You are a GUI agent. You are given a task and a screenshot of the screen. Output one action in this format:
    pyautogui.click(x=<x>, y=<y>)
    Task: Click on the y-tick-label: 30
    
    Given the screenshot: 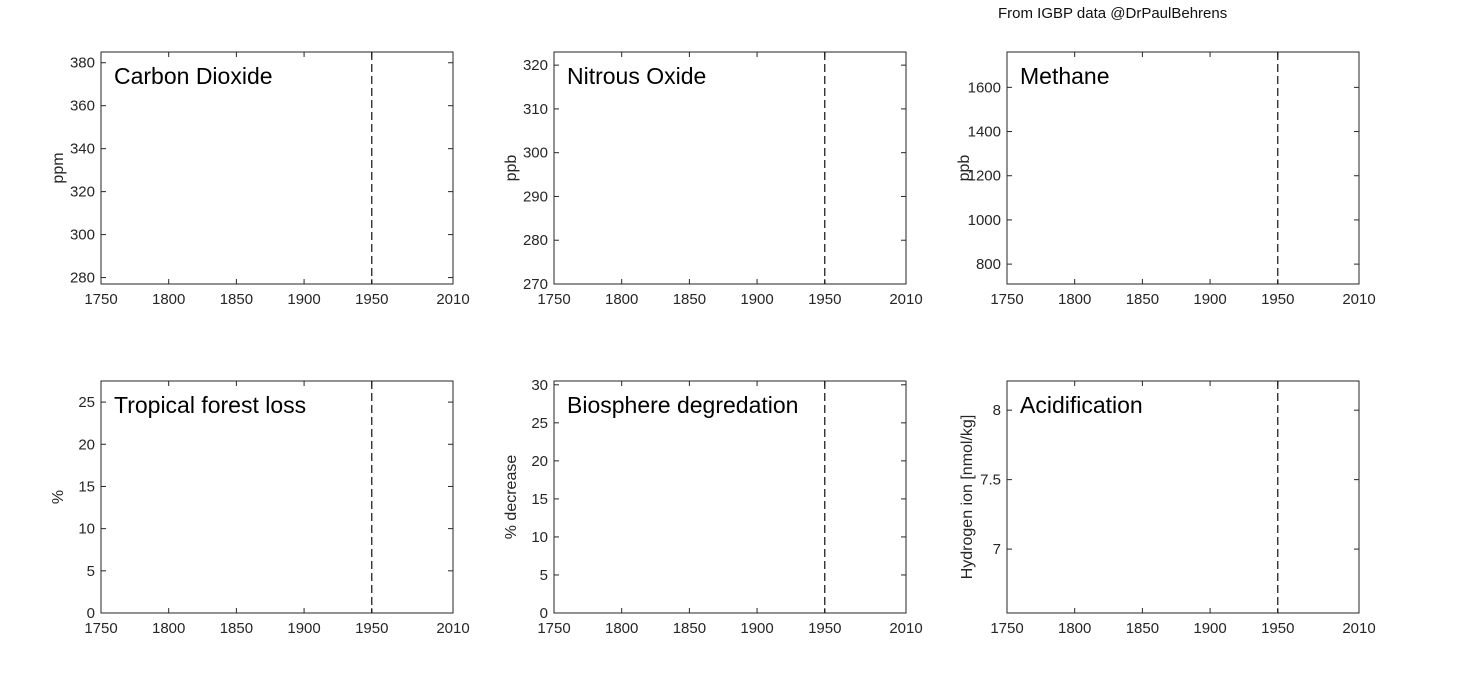 What is the action you would take?
    pyautogui.click(x=539, y=385)
    